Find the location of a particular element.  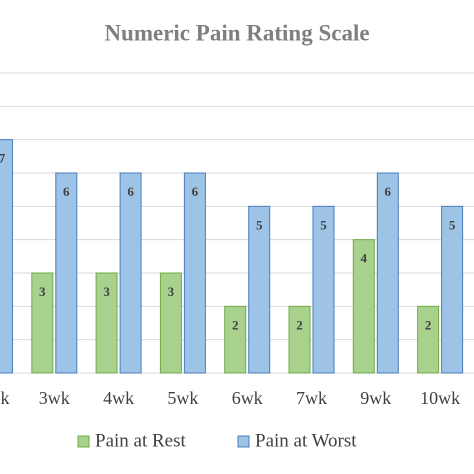

value-label: 7 is located at coordinates (3, 158).